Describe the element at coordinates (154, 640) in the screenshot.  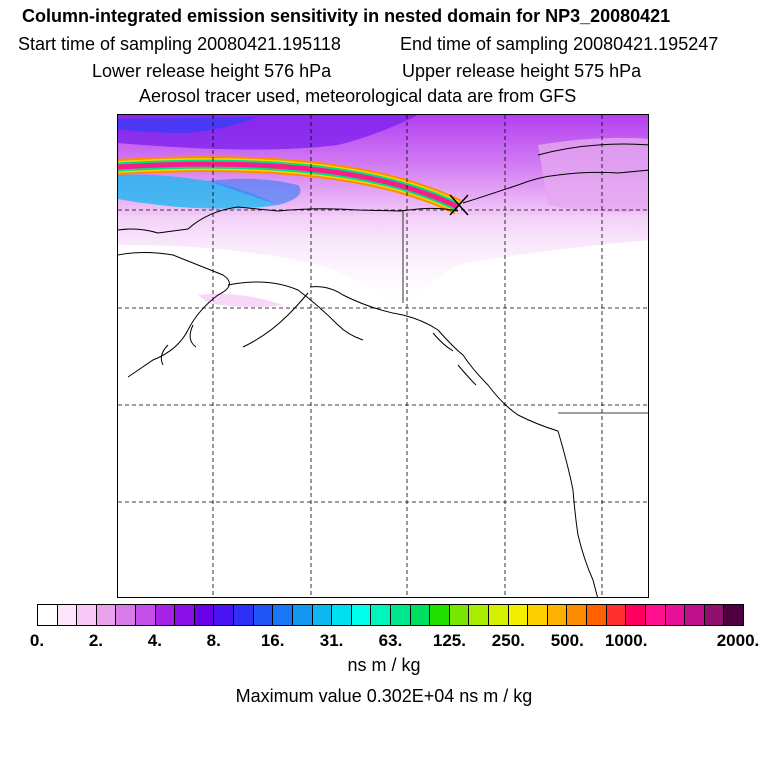
I see `colorbar-tick-label: 4.` at that location.